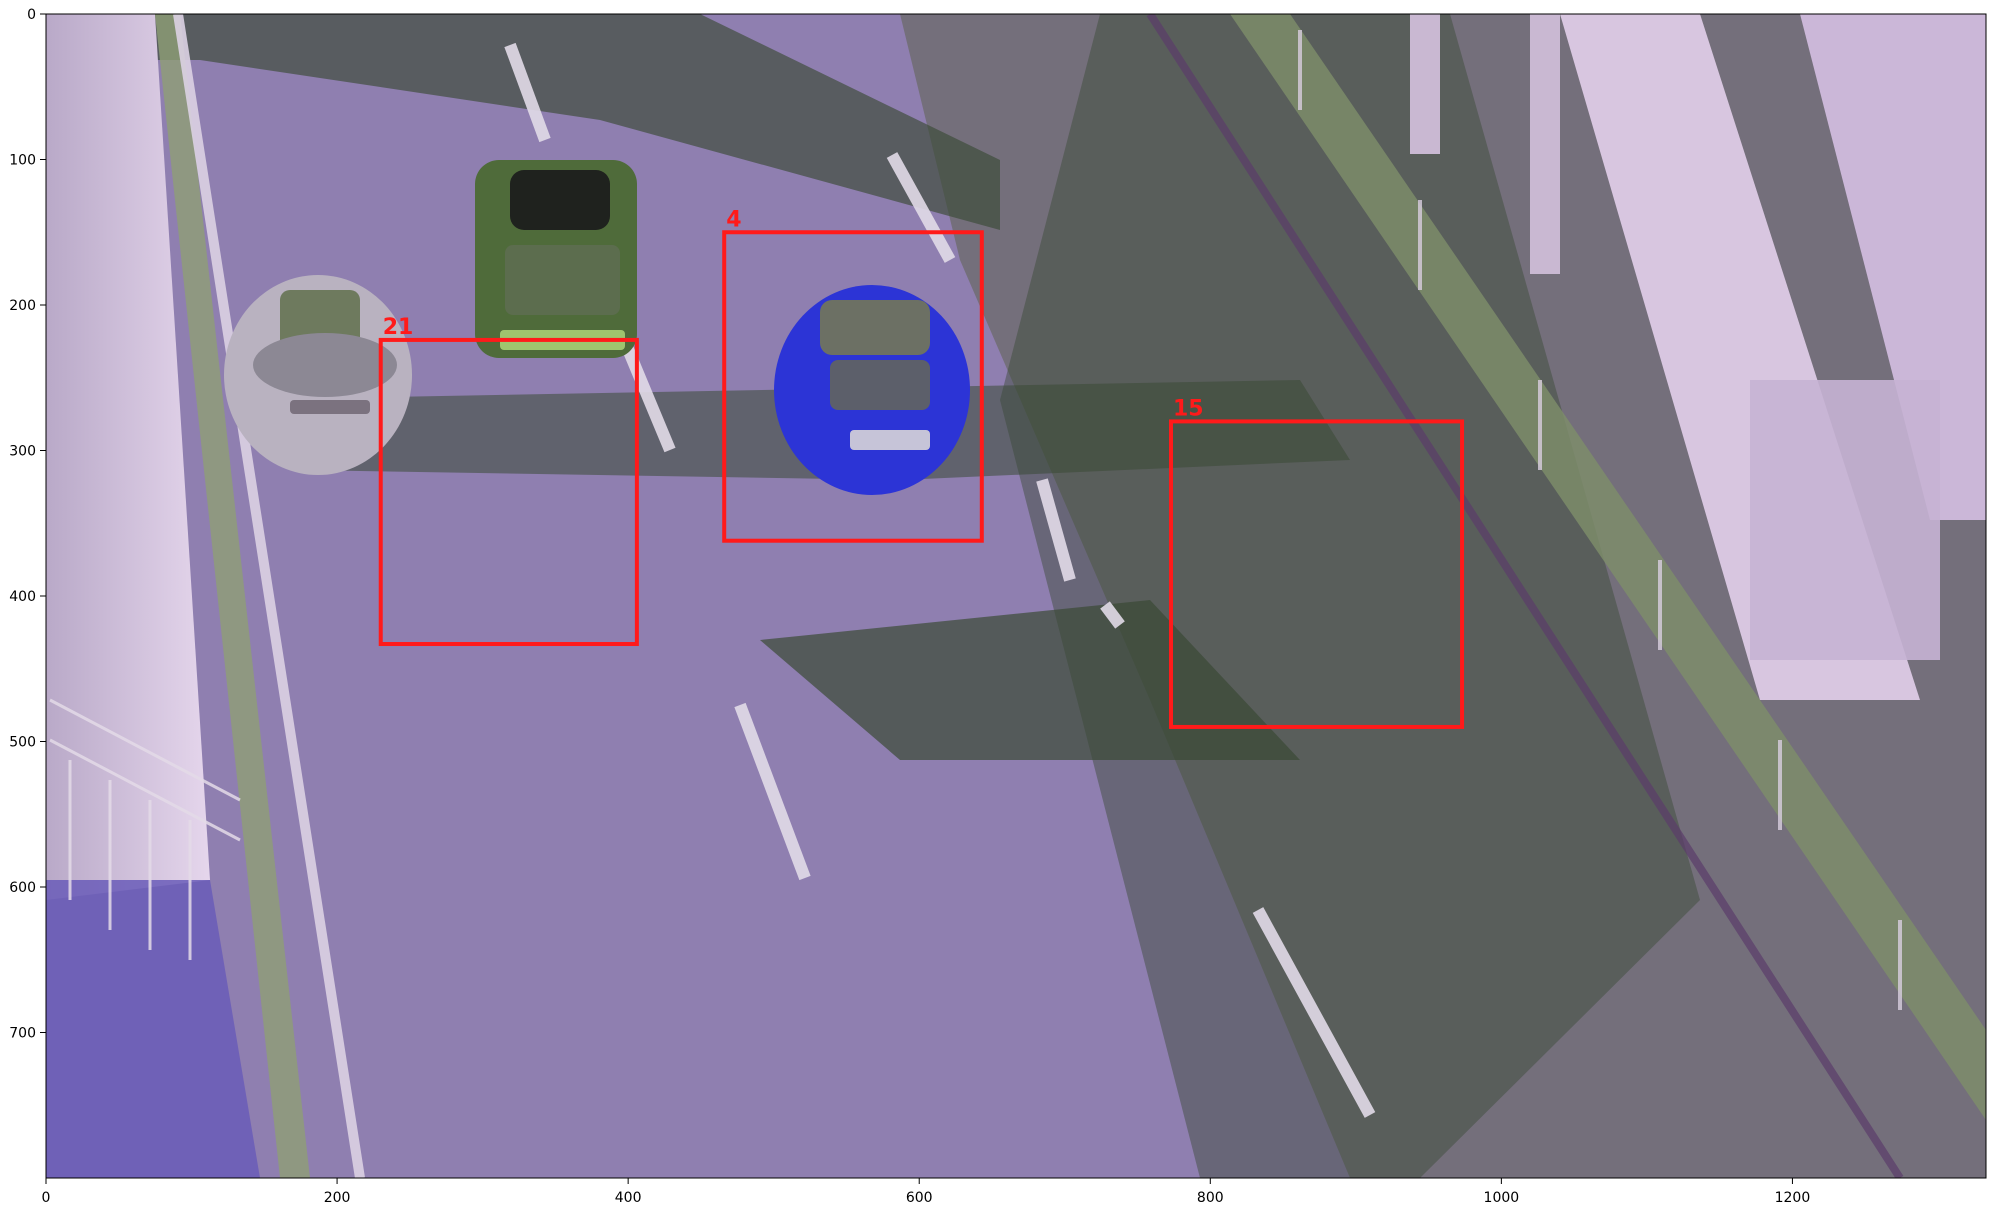  Describe the element at coordinates (919, 1198) in the screenshot. I see `x-tick-label: 600` at that location.